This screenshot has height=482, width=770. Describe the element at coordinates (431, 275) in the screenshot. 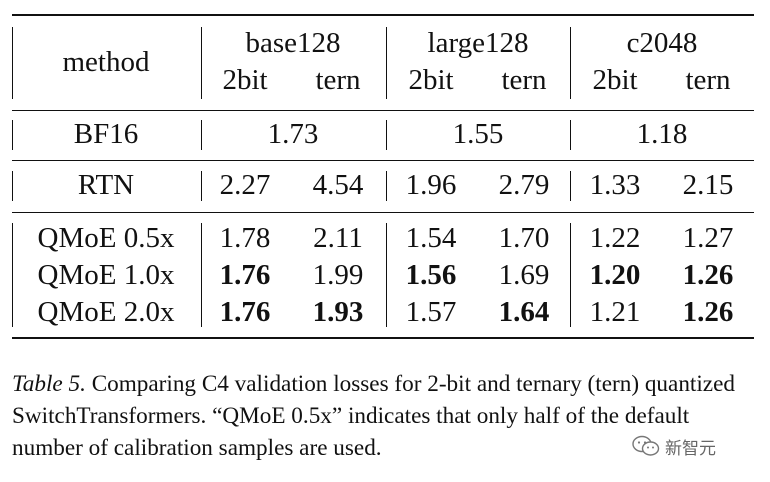

I see `qmoe-value: 1.56` at that location.